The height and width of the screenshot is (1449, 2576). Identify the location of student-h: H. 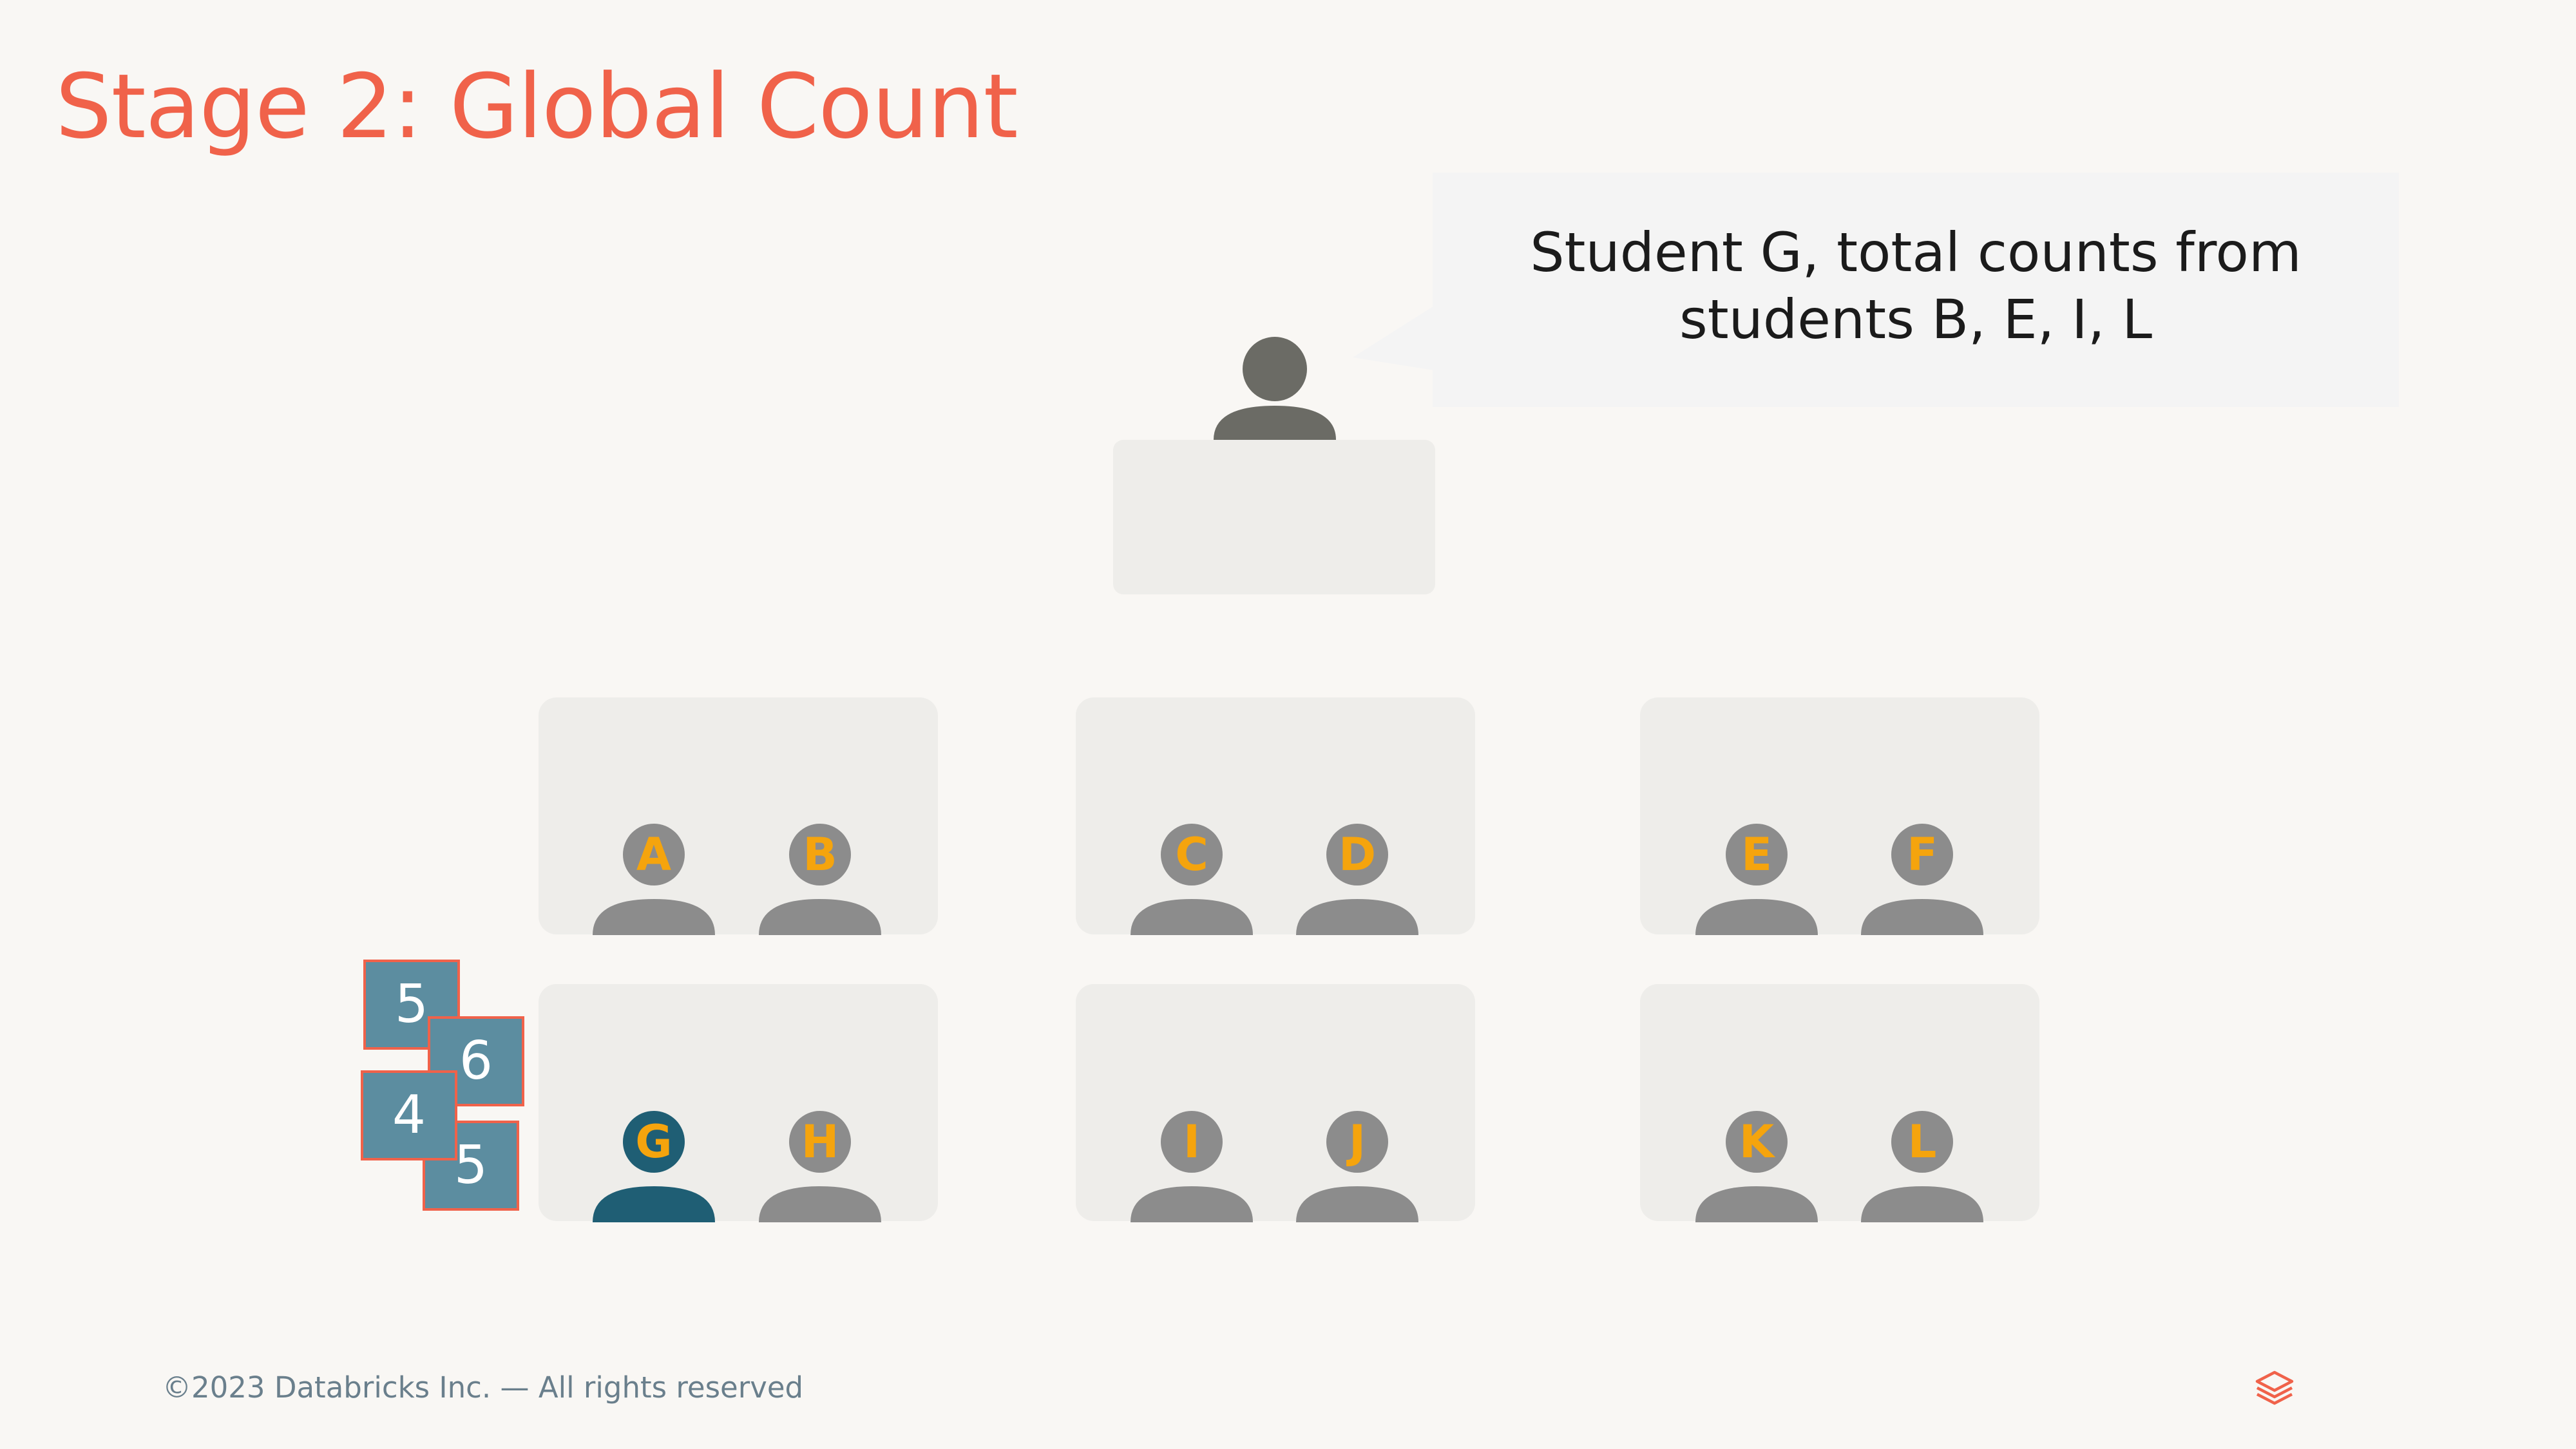
(820, 1166).